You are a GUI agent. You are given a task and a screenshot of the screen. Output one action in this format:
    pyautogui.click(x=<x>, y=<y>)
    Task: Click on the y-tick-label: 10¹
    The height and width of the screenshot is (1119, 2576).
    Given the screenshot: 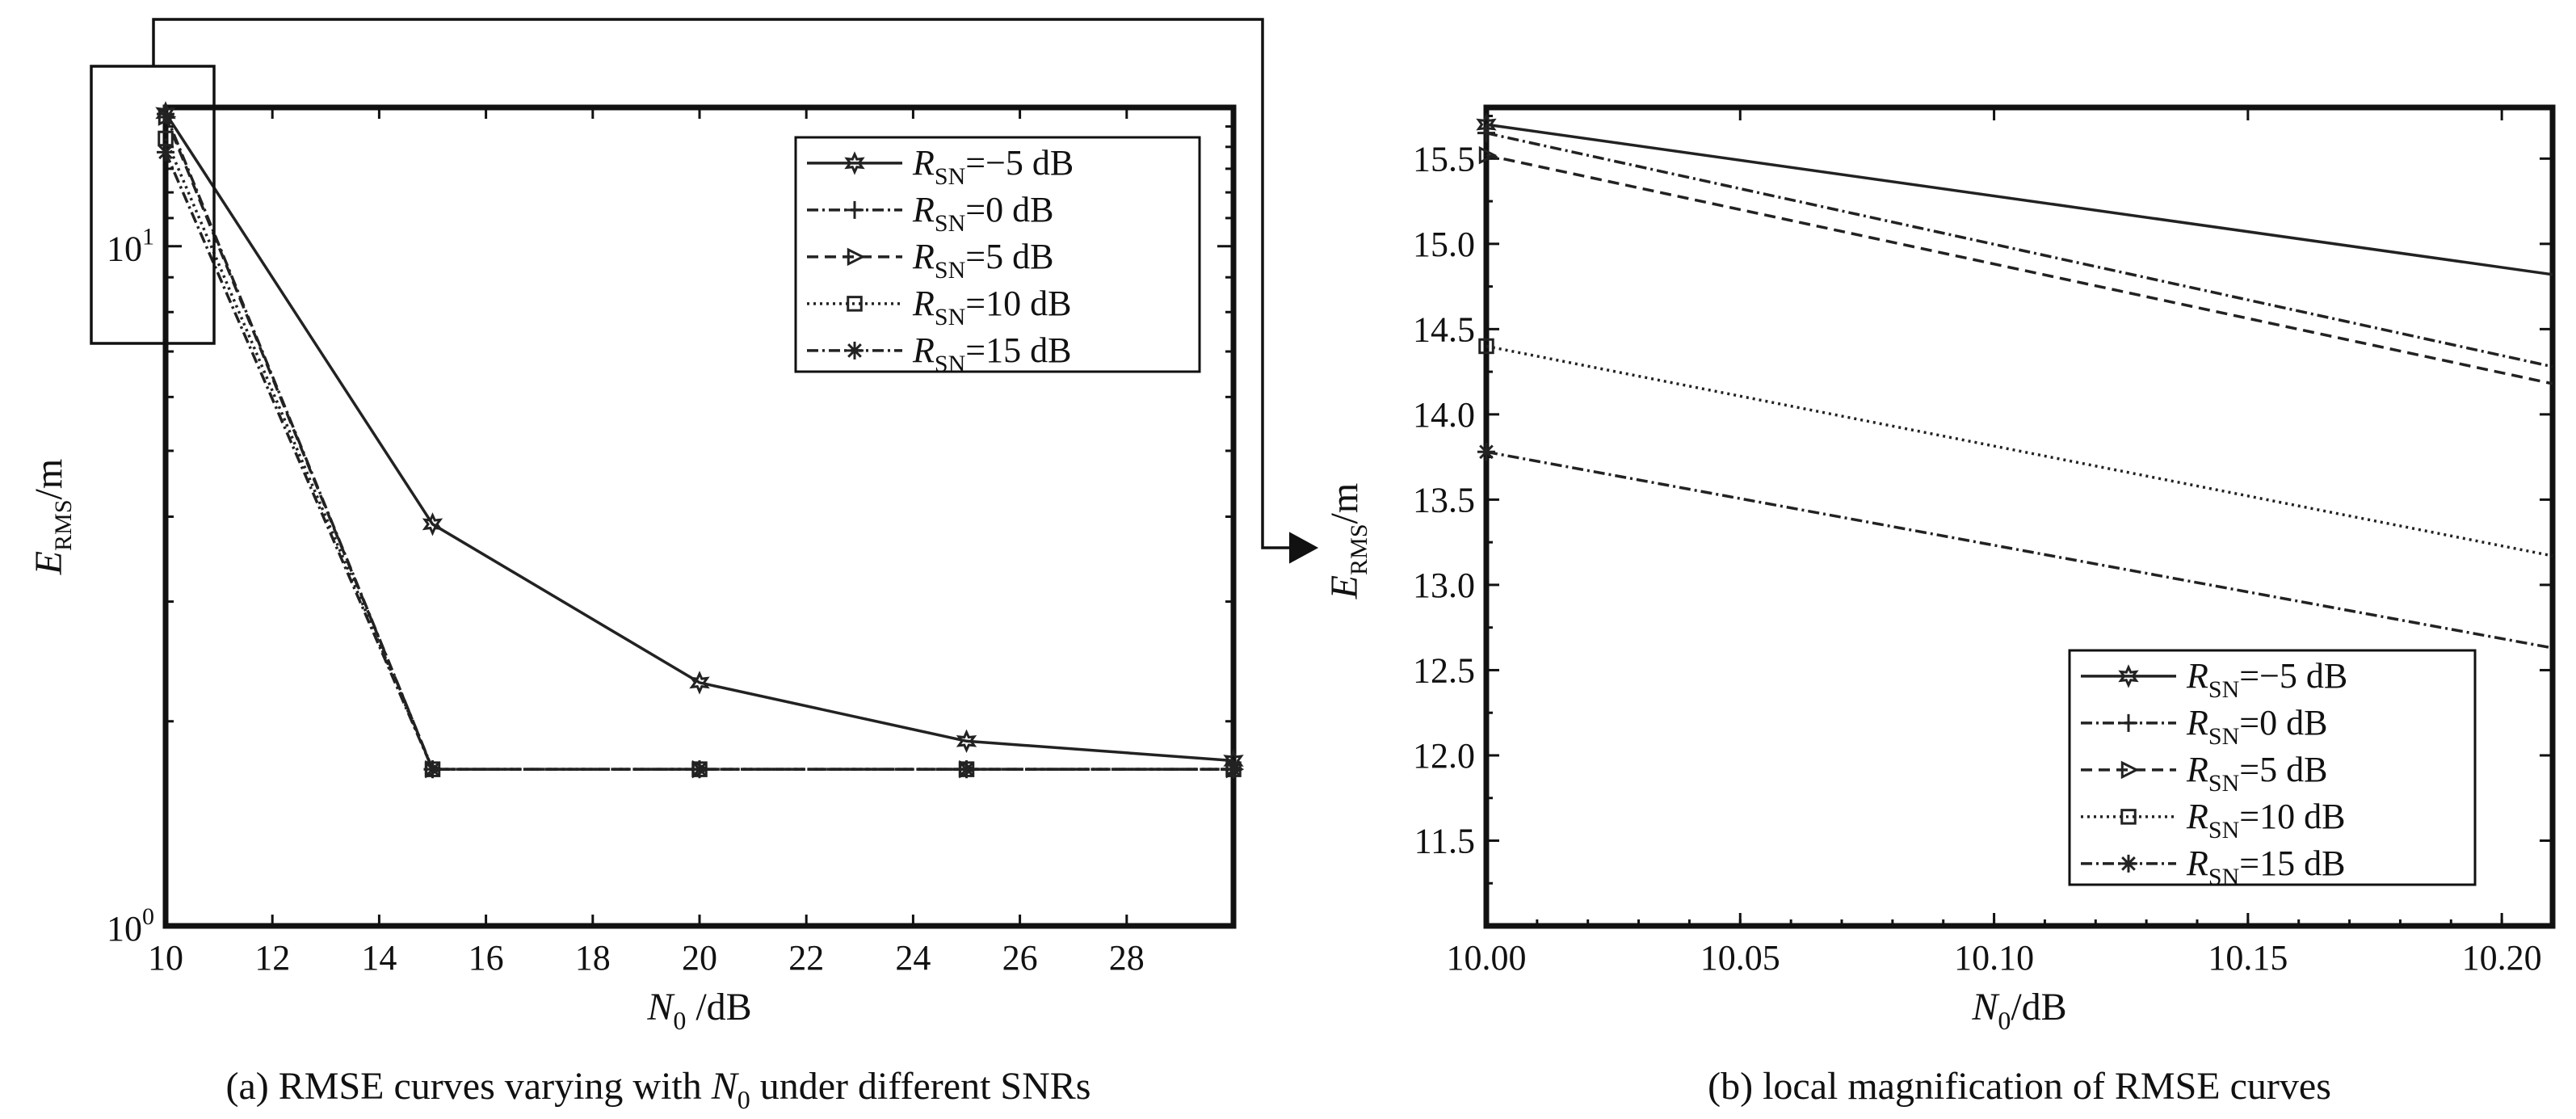 What is the action you would take?
    pyautogui.click(x=130, y=246)
    